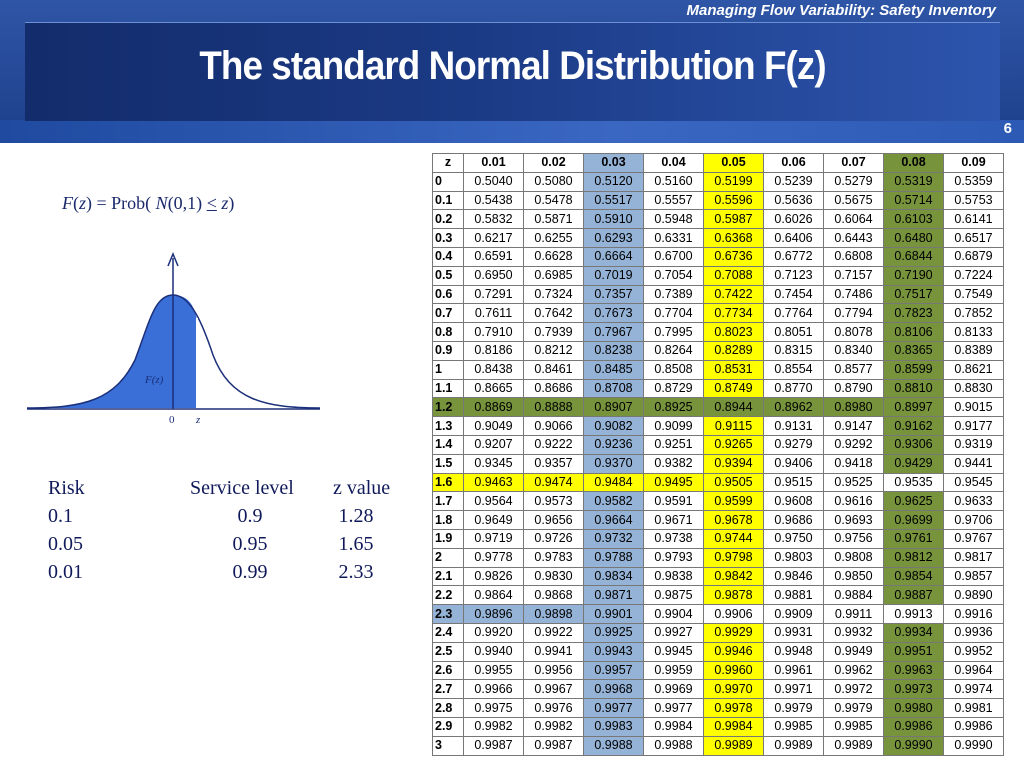 The image size is (1024, 768). I want to click on z-table-cell: 0.9207, so click(493, 444).